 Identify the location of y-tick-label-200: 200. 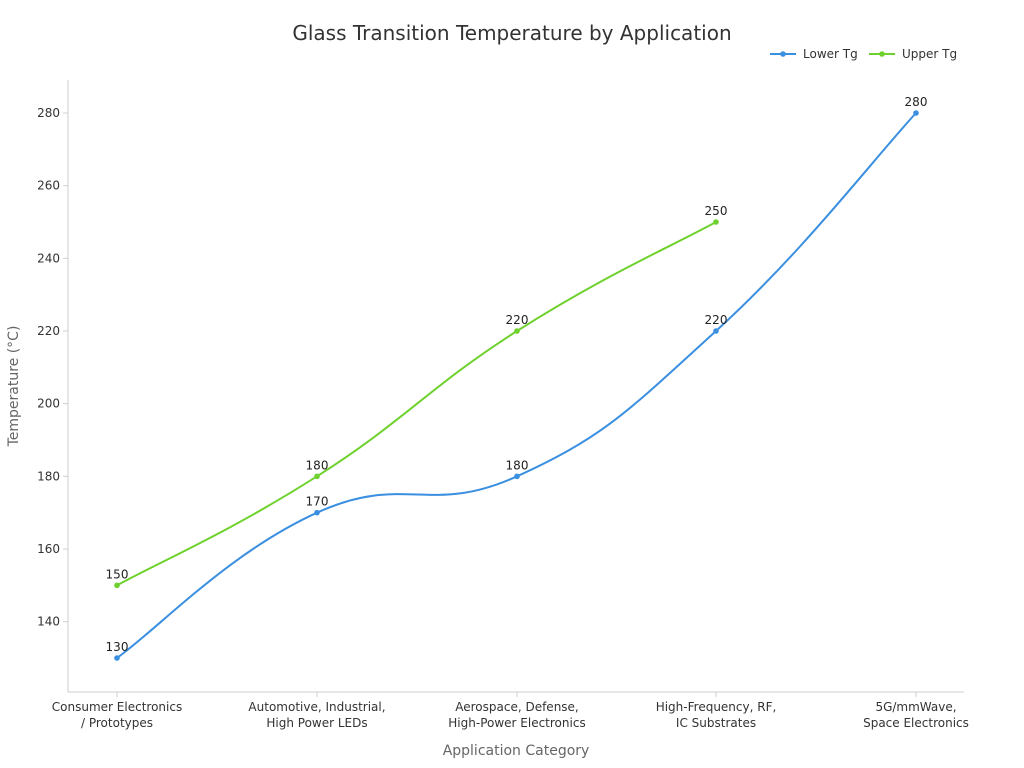
(48, 404).